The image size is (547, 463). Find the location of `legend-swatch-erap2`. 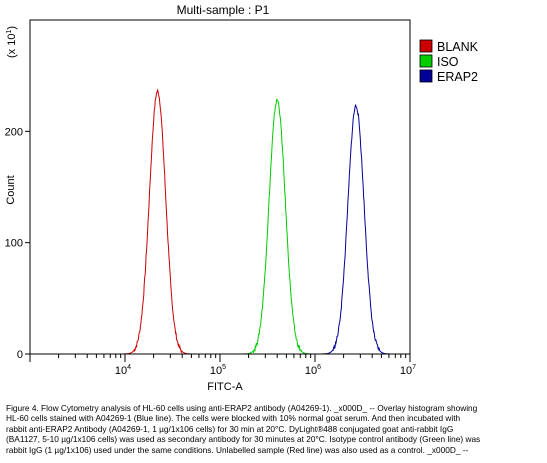

legend-swatch-erap2 is located at coordinates (426, 76).